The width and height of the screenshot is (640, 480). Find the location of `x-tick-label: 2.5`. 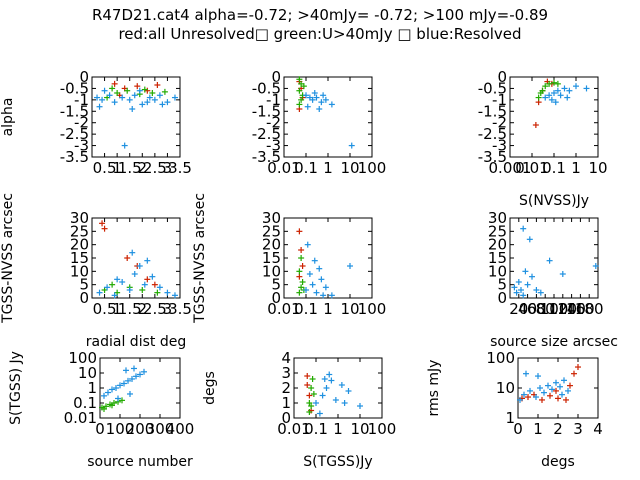

x-tick-label: 2.5 is located at coordinates (155, 168).